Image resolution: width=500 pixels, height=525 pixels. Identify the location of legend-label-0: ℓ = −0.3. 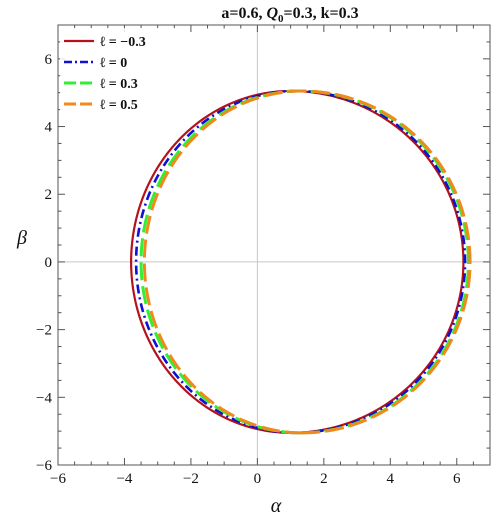
(122, 42).